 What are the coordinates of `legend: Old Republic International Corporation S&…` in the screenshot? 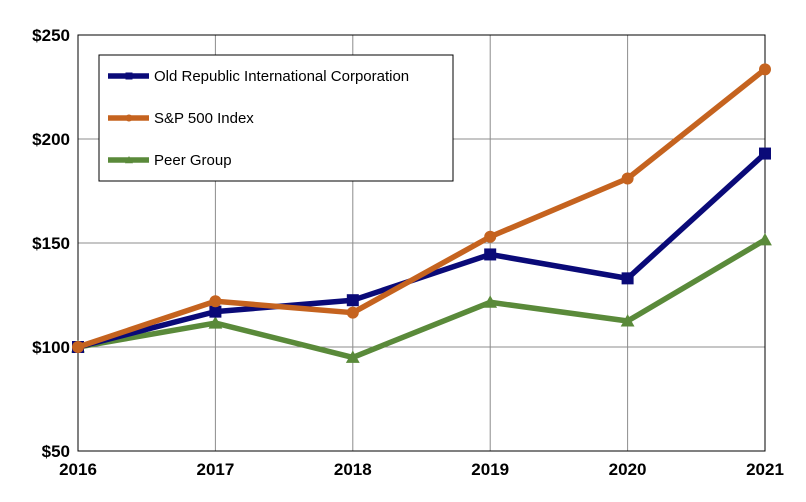 It's located at (276, 118).